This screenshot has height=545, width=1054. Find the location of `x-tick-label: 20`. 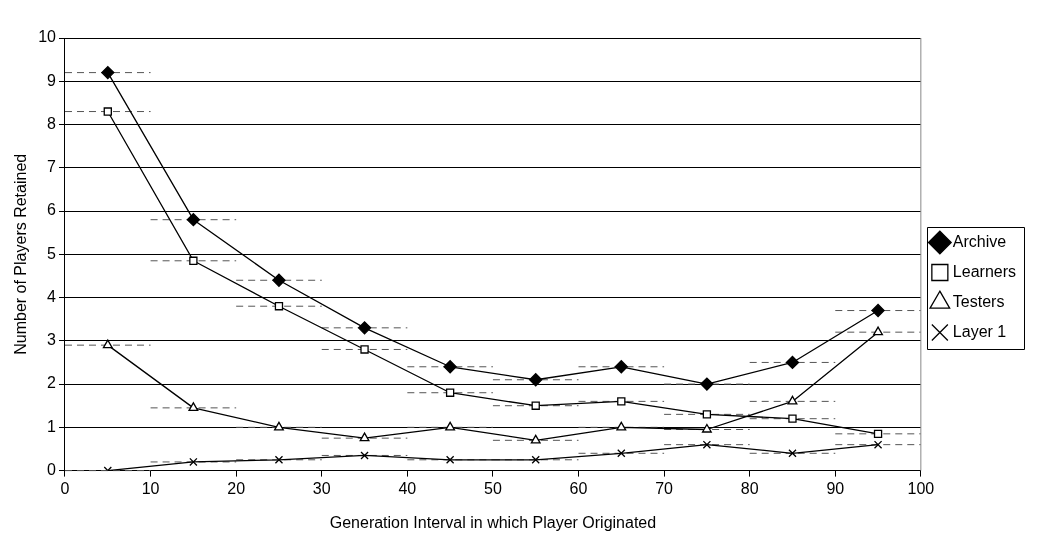

x-tick-label: 20 is located at coordinates (236, 488).